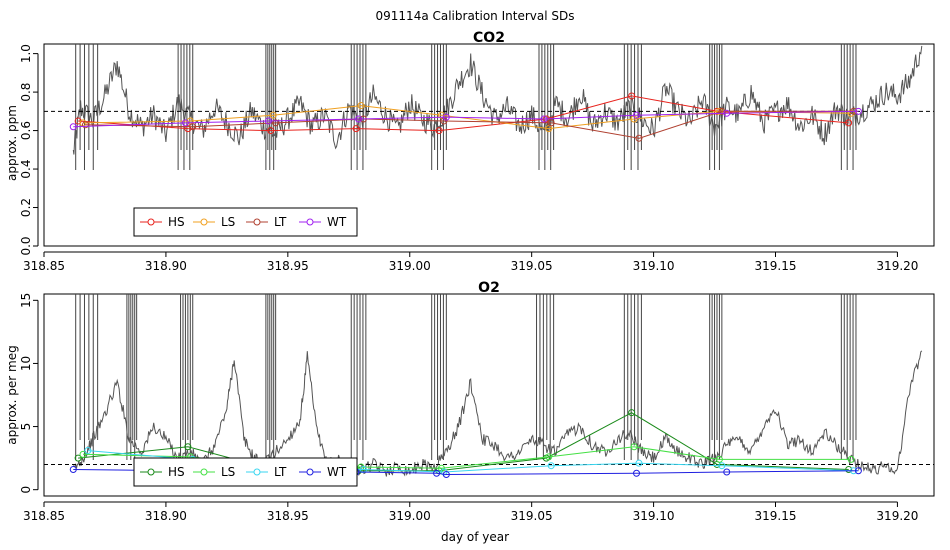 The image size is (950, 550). Describe the element at coordinates (323, 472) in the screenshot. I see `o2-legend-item: WT` at that location.